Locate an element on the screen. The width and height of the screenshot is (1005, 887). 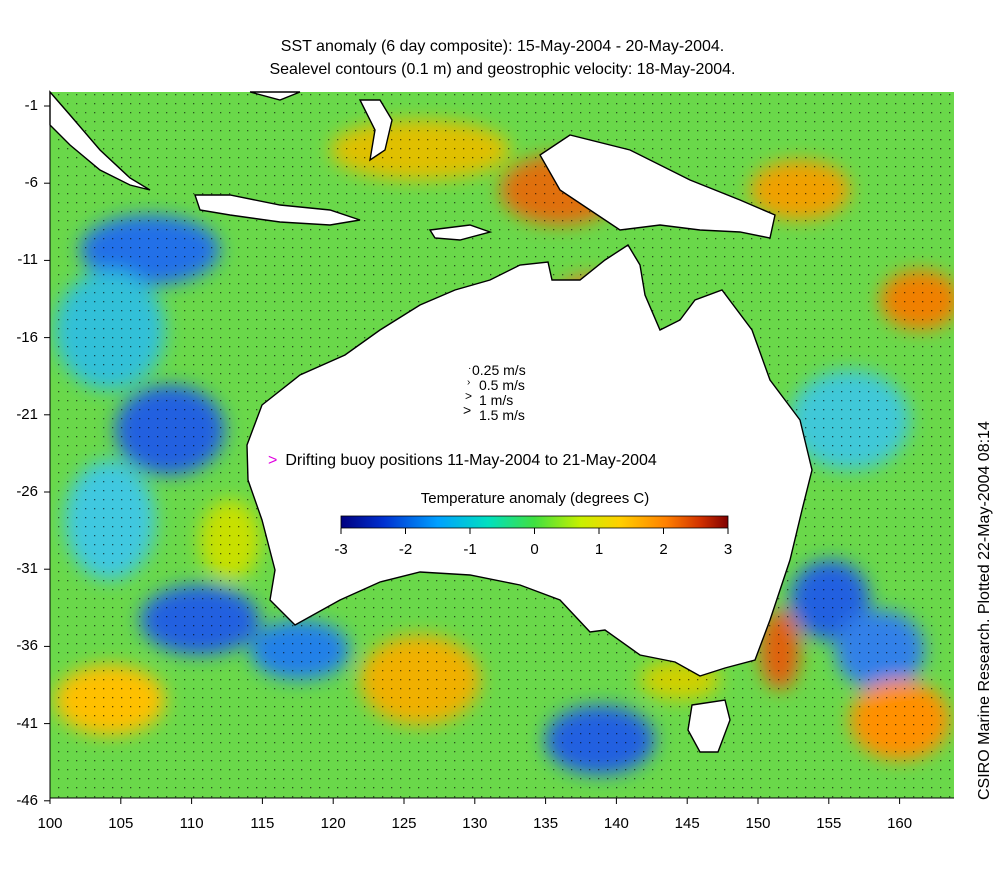
colorbar-tick-label: -1 is located at coordinates (470, 549).